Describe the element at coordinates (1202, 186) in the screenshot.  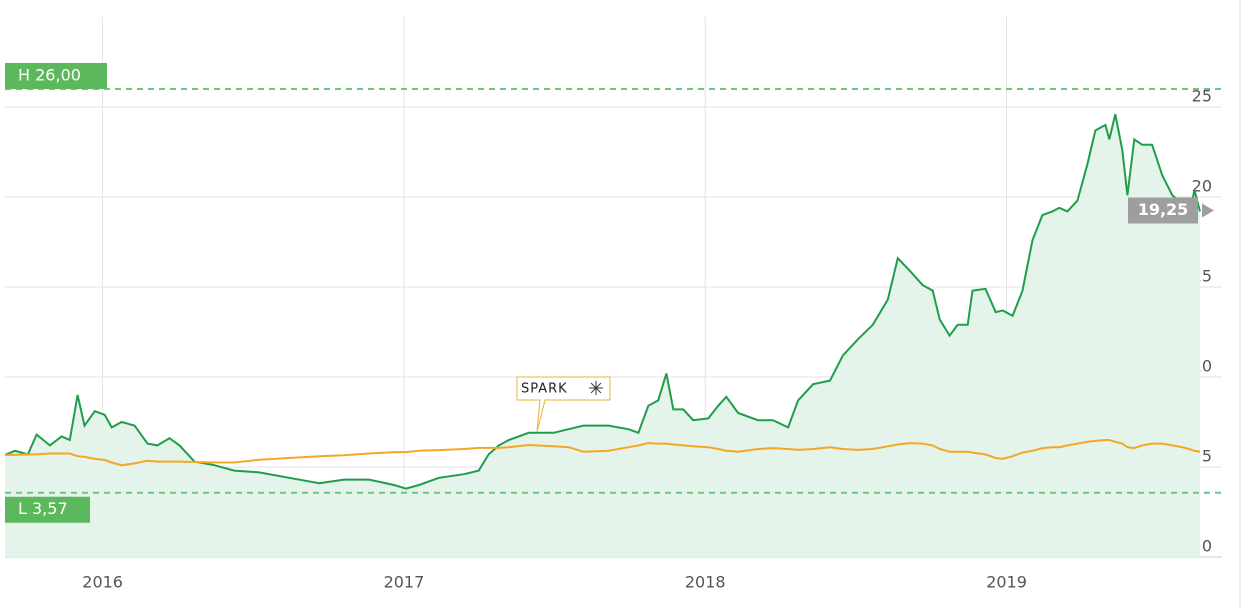
I see `y-tick-label: 20` at that location.